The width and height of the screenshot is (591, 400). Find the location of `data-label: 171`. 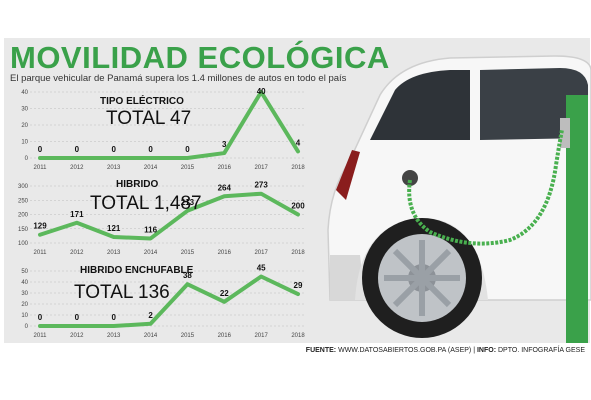

data-label: 171 is located at coordinates (77, 214).